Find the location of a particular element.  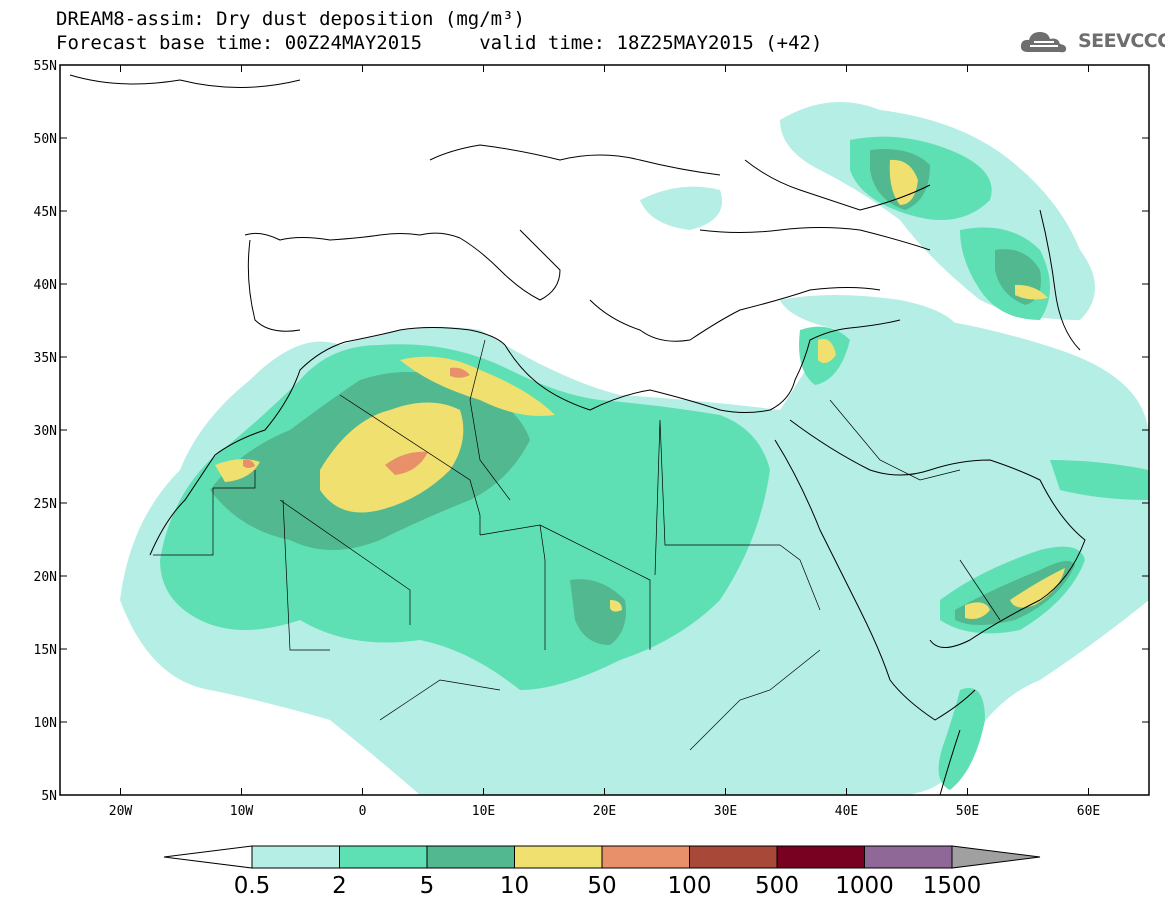

lon-tick-label: 10W is located at coordinates (242, 811).